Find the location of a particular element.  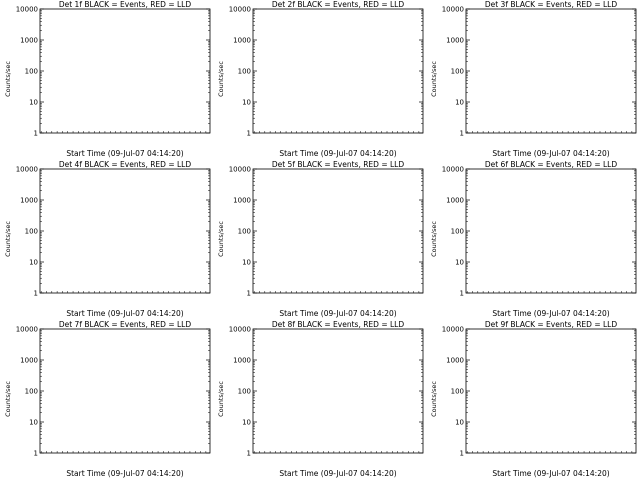

panel-title: Det 5f BLACK = Events, RED = LLD is located at coordinates (338, 164).